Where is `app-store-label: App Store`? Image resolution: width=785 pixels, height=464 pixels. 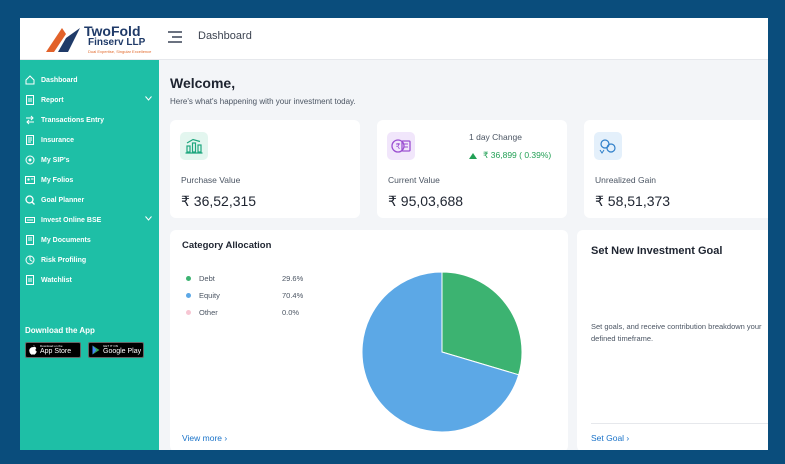 app-store-label: App Store is located at coordinates (56, 351).